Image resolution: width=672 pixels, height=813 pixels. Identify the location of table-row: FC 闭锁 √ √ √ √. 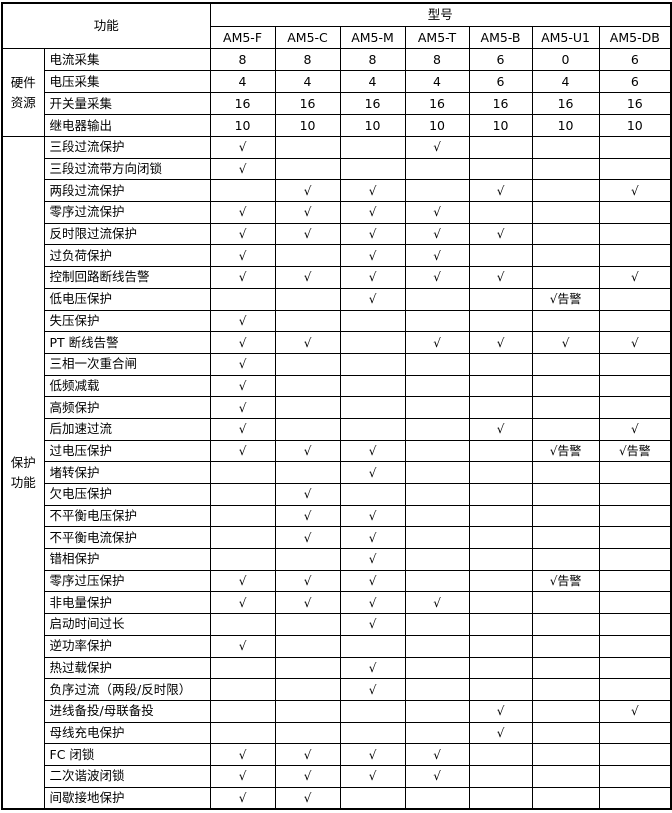
(337, 754).